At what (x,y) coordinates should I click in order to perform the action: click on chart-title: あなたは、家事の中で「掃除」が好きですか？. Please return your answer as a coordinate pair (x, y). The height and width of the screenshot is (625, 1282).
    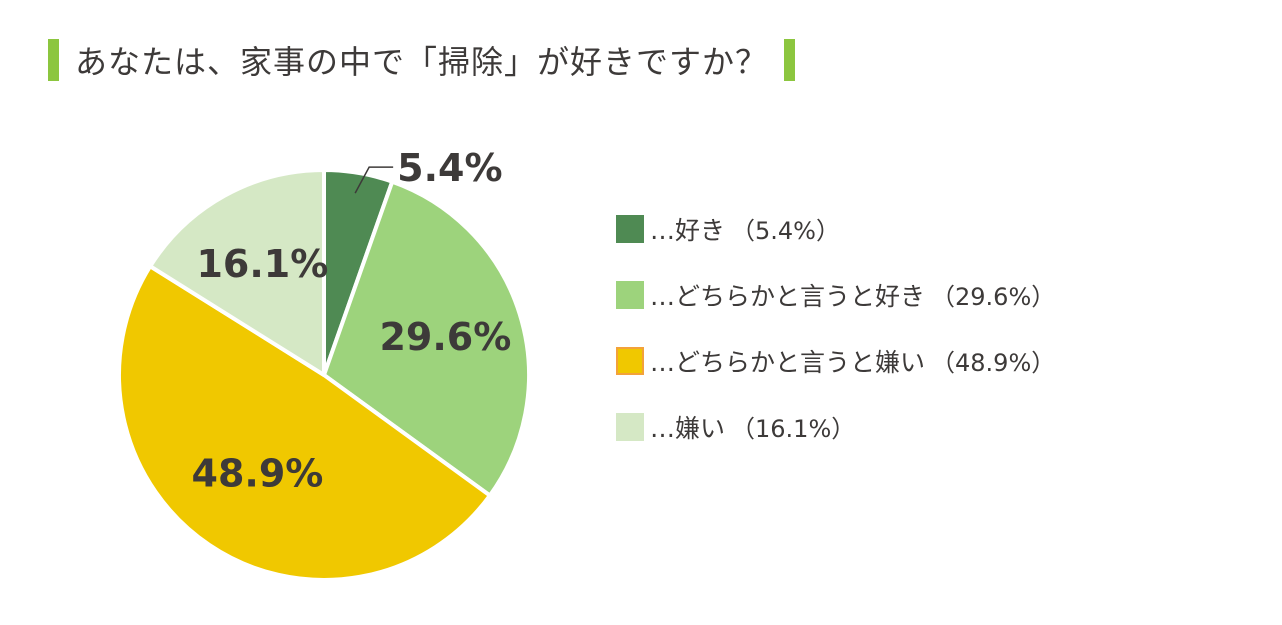
    Looking at the image, I should click on (422, 62).